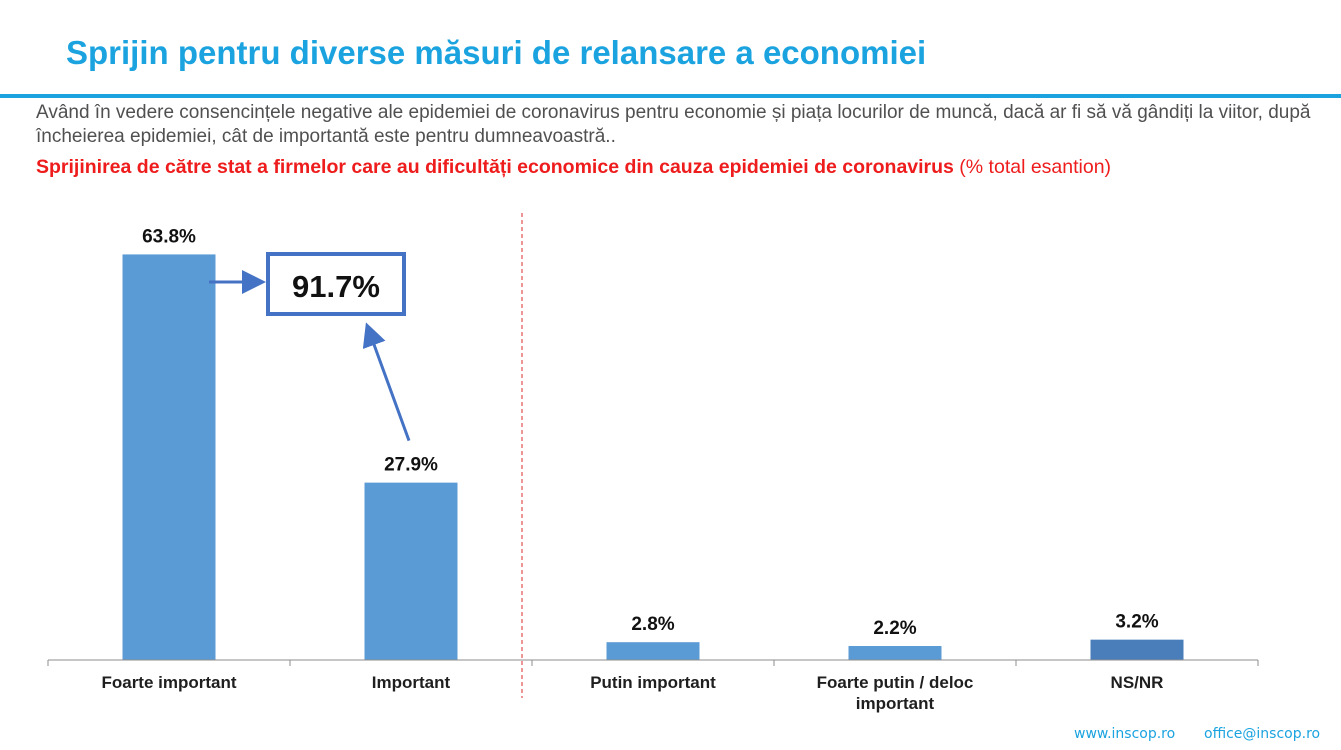  Describe the element at coordinates (1136, 622) in the screenshot. I see `data-label: 3.2%` at that location.